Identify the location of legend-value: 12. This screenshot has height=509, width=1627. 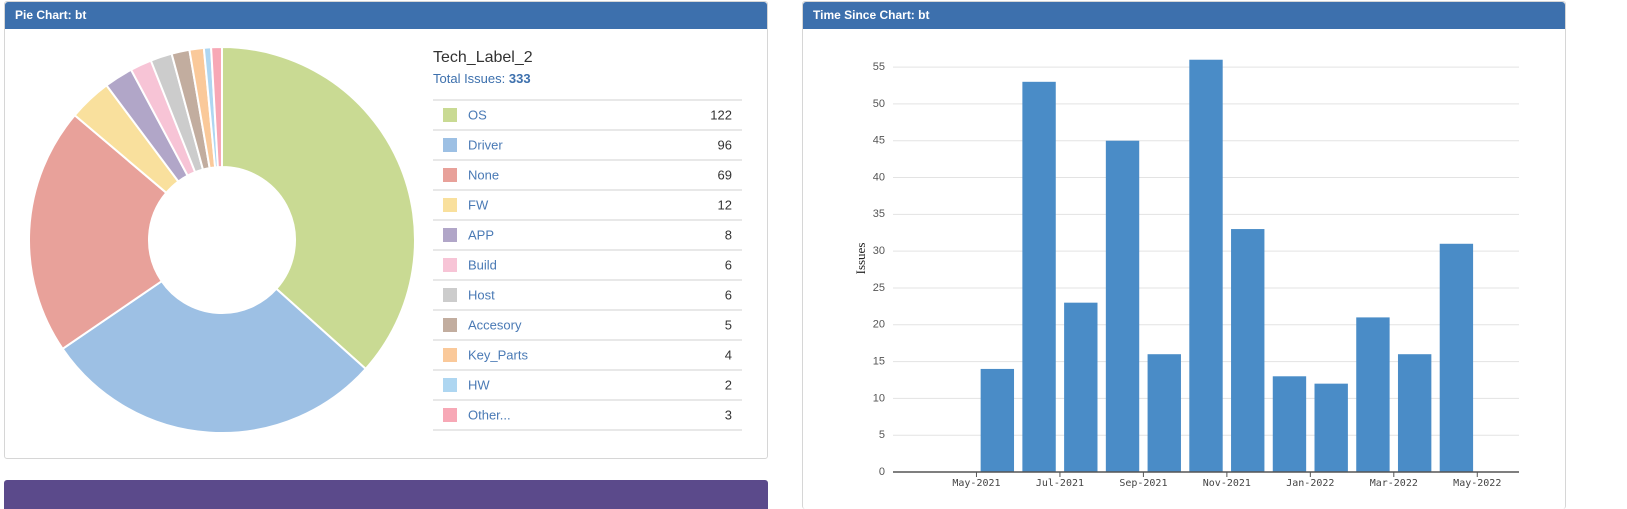
(725, 204).